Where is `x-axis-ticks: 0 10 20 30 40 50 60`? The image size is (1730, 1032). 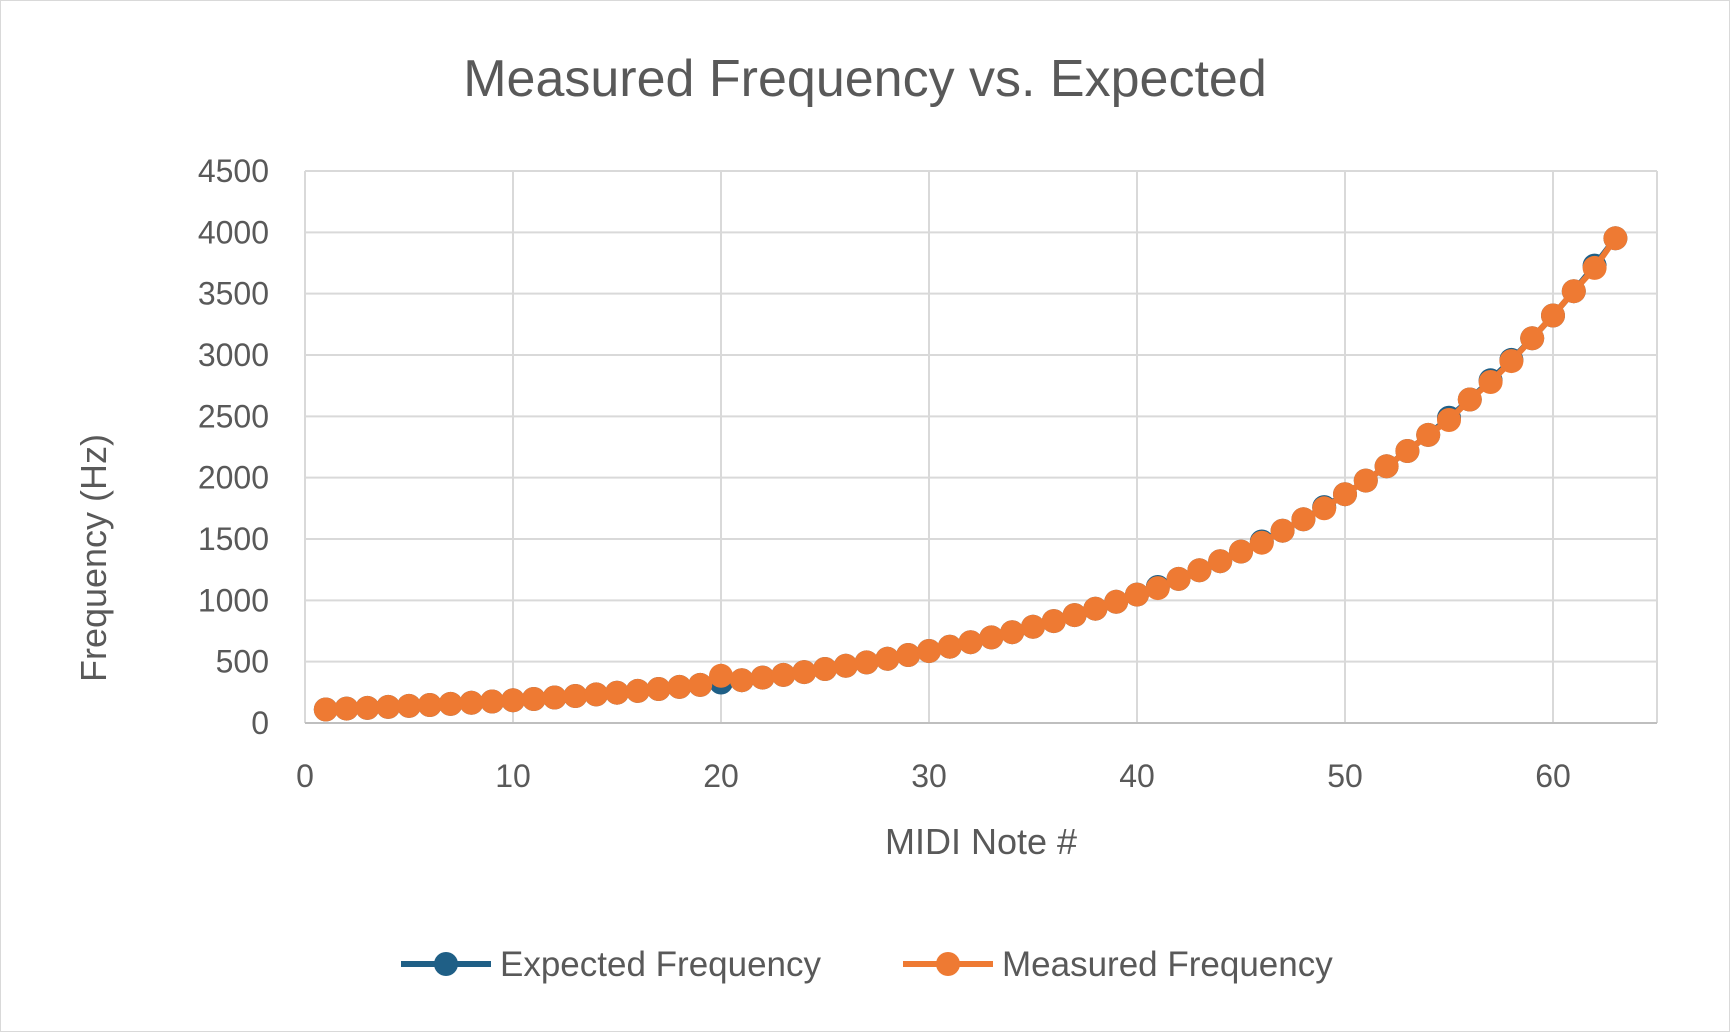 x-axis-ticks: 0 10 20 30 40 50 60 is located at coordinates (933, 776).